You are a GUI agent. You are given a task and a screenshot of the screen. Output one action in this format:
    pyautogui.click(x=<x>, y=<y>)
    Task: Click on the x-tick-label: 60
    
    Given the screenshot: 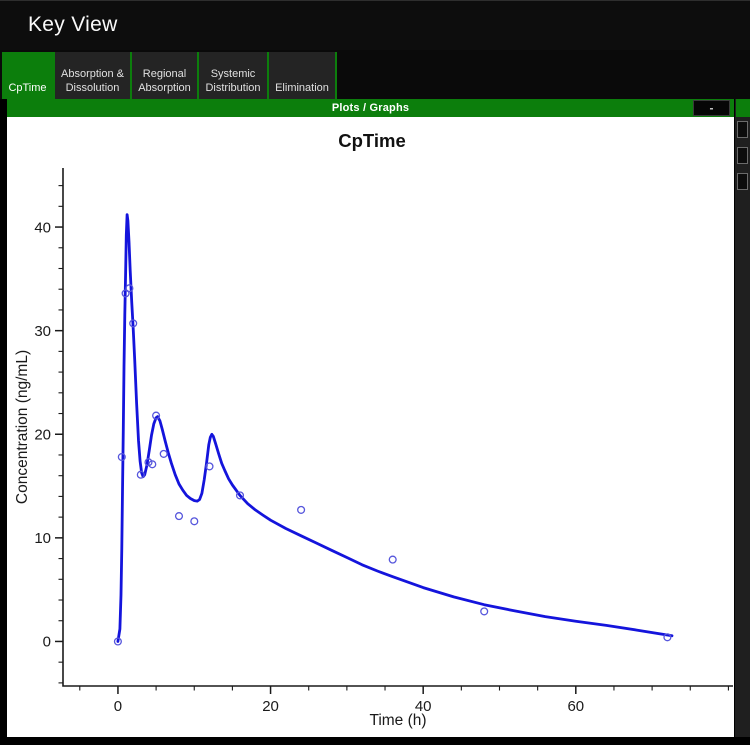 What is the action you would take?
    pyautogui.click(x=575, y=706)
    